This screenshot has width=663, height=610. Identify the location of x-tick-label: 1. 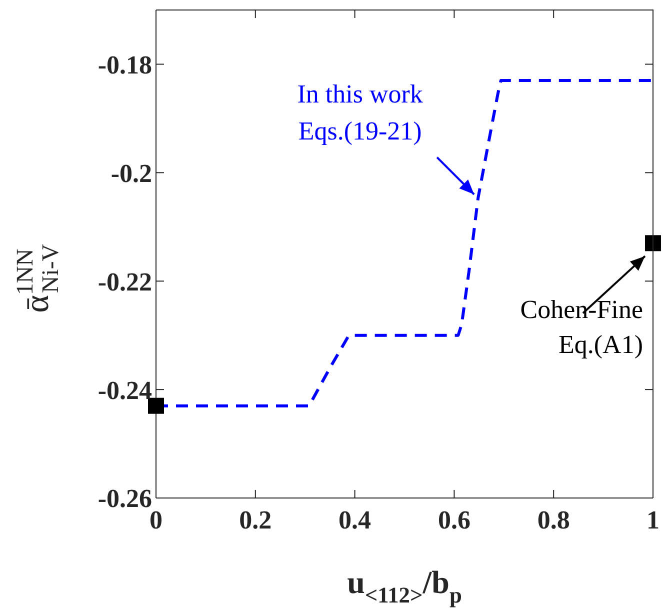
(653, 519).